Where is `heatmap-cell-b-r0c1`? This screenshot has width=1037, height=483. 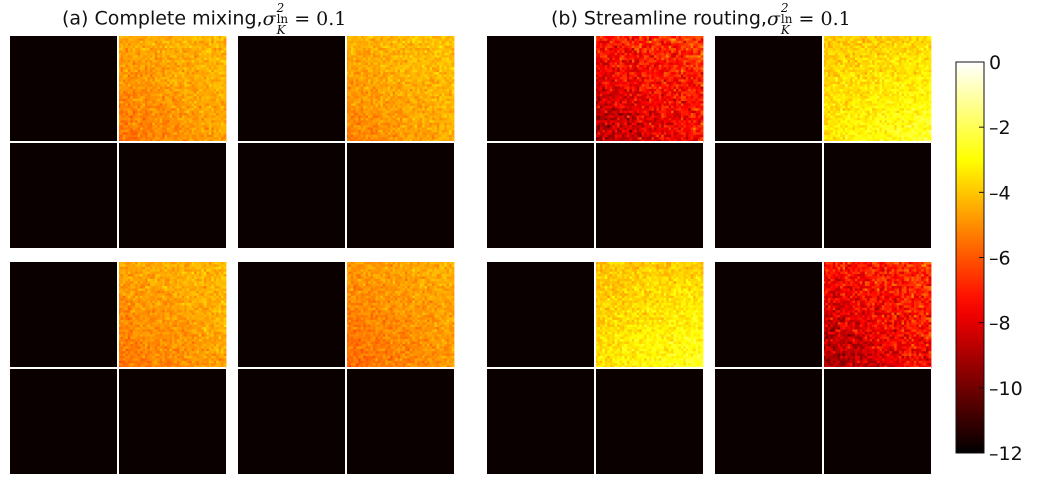
heatmap-cell-b-r0c1 is located at coordinates (823, 142).